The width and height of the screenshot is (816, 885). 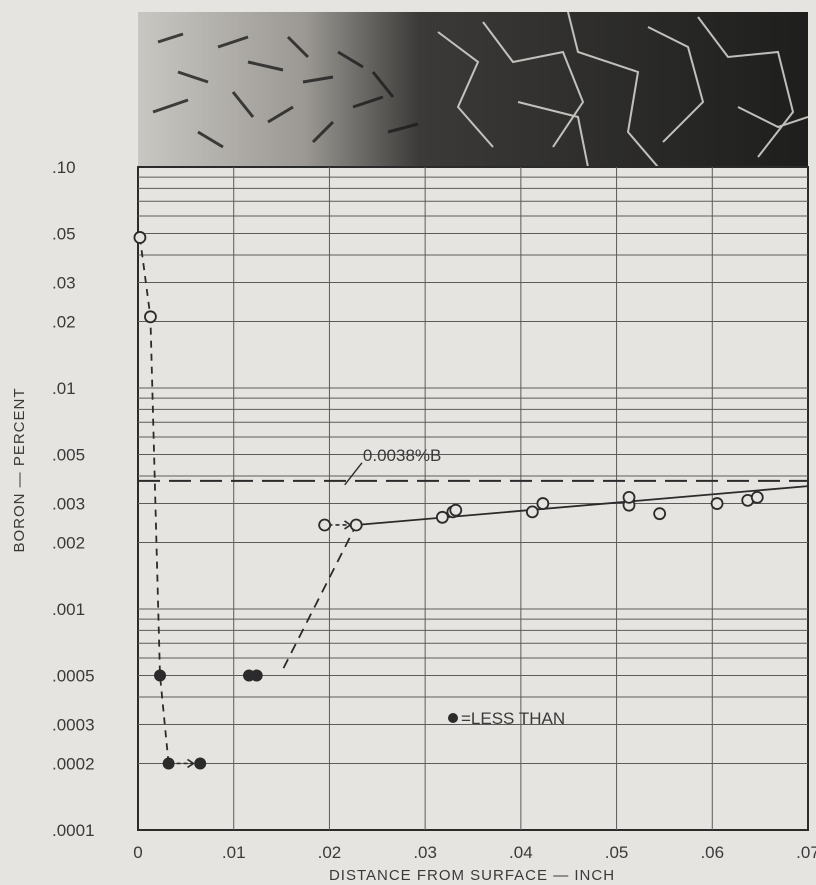 What do you see at coordinates (402, 455) in the screenshot?
I see `reference-line-label: 0.0038%B` at bounding box center [402, 455].